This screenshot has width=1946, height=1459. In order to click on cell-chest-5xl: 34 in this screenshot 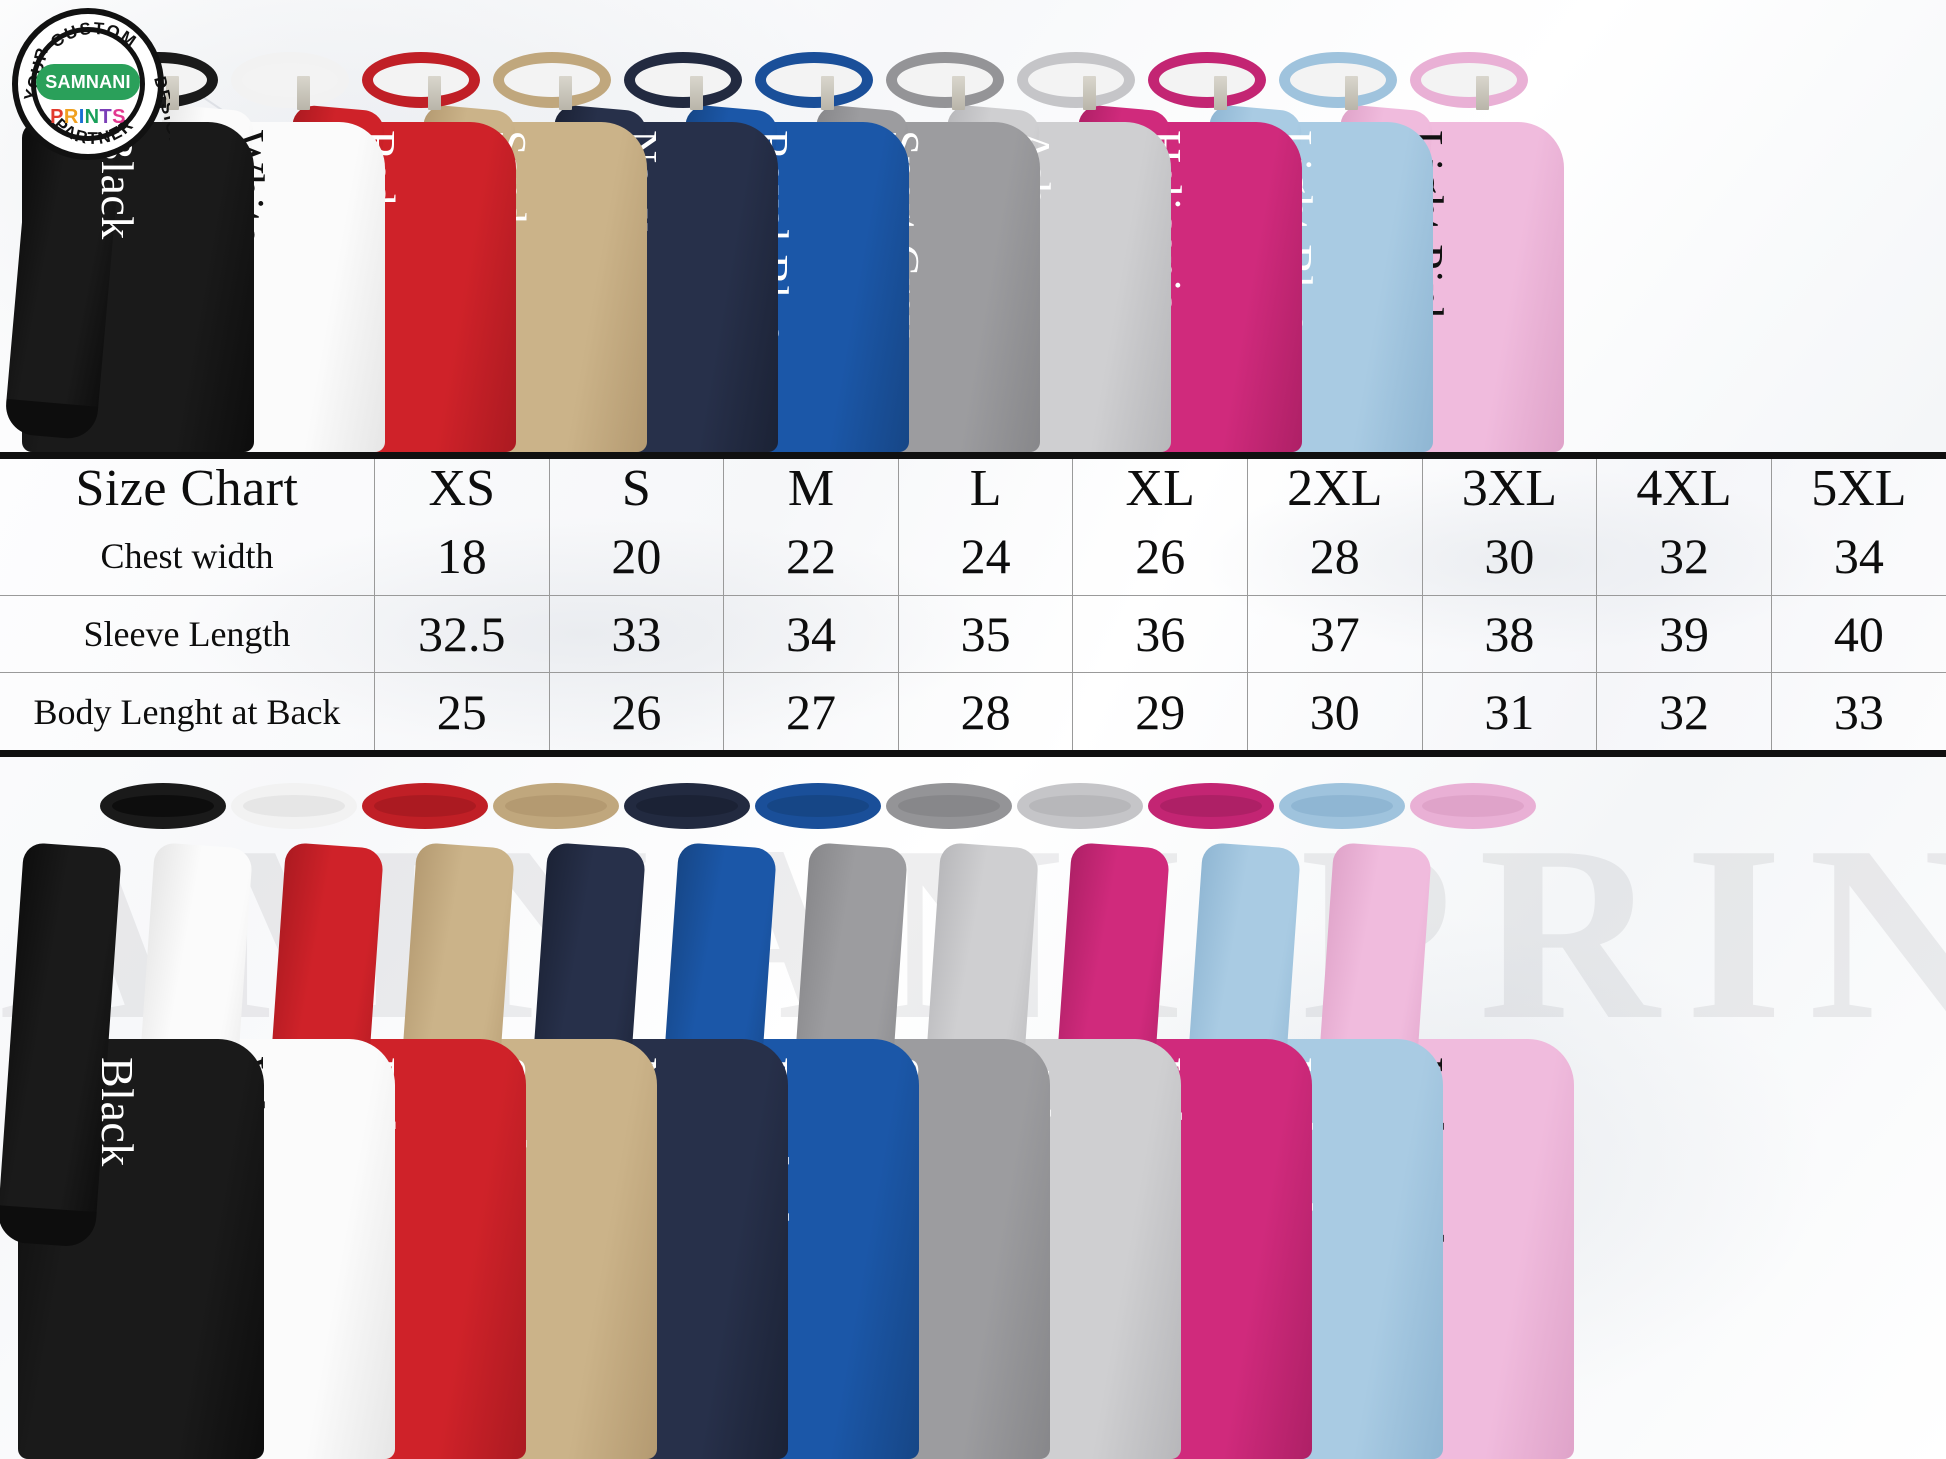, I will do `click(1858, 557)`.